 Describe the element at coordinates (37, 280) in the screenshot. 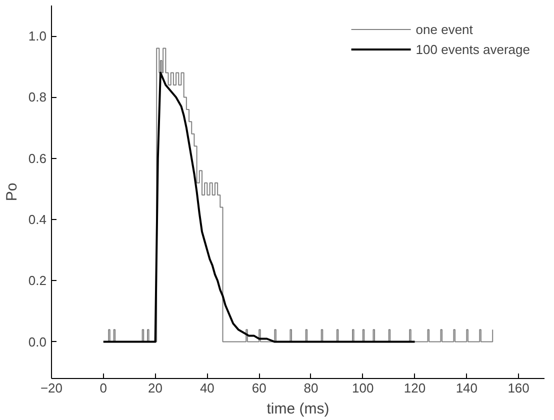

I see `y-tick-label: 0.2` at that location.